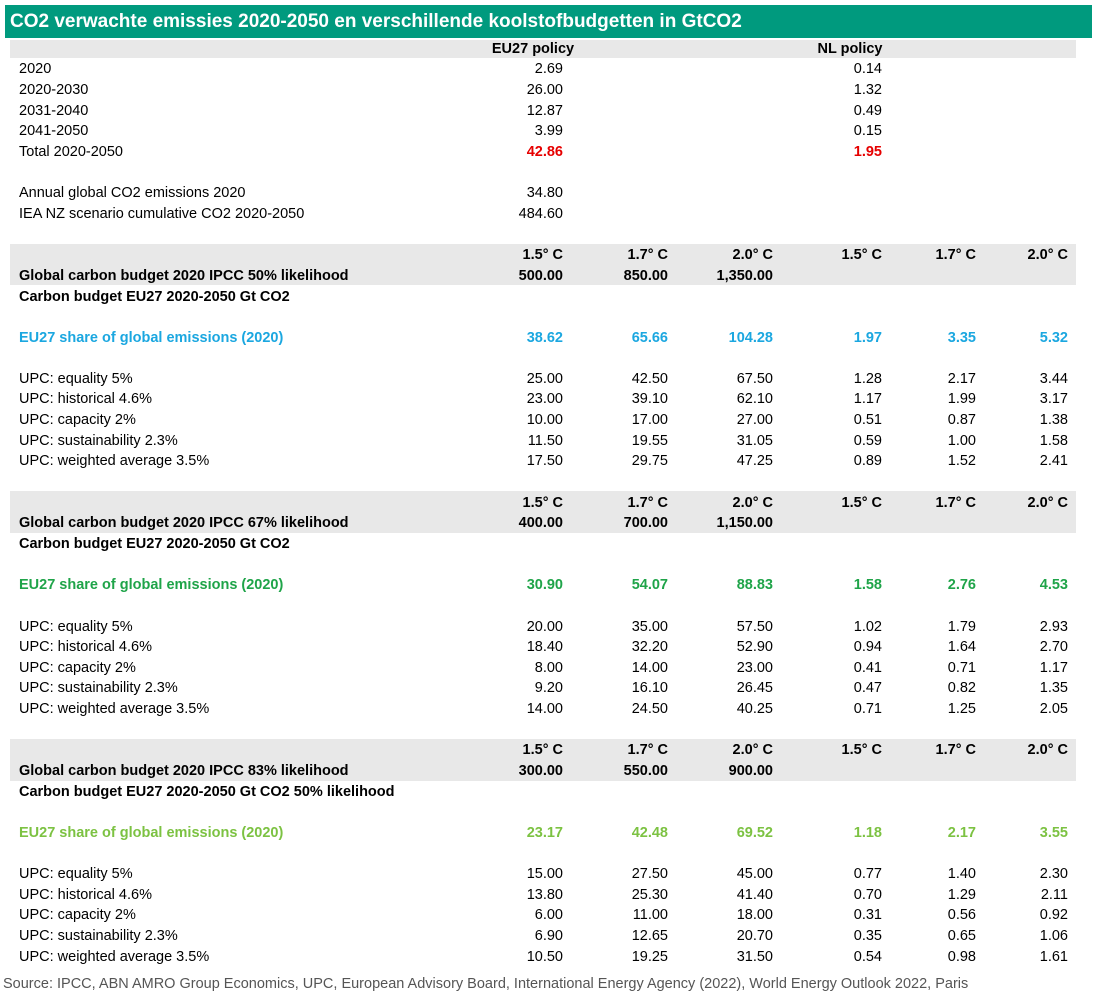 The image size is (1100, 999). Describe the element at coordinates (961, 688) in the screenshot. I see `upc-value: 0.82` at that location.